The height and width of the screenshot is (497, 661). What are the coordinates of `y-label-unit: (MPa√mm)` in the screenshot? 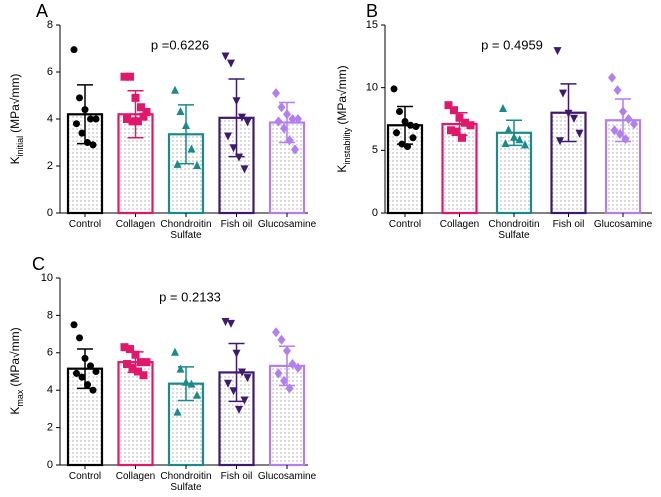 It's located at (15, 356).